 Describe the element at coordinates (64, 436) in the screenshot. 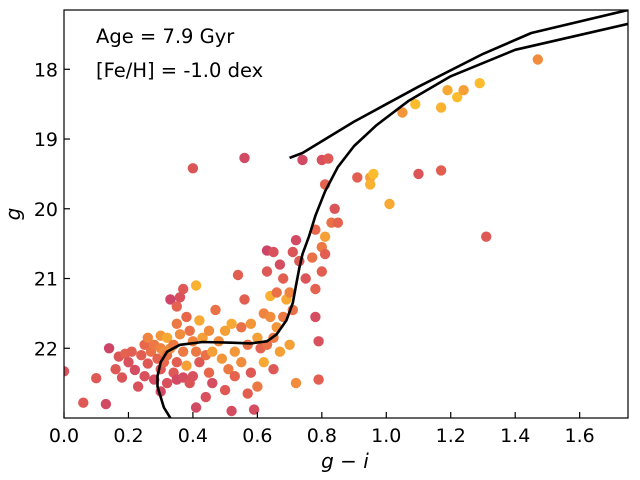

I see `x-tick-label: 0.0` at that location.